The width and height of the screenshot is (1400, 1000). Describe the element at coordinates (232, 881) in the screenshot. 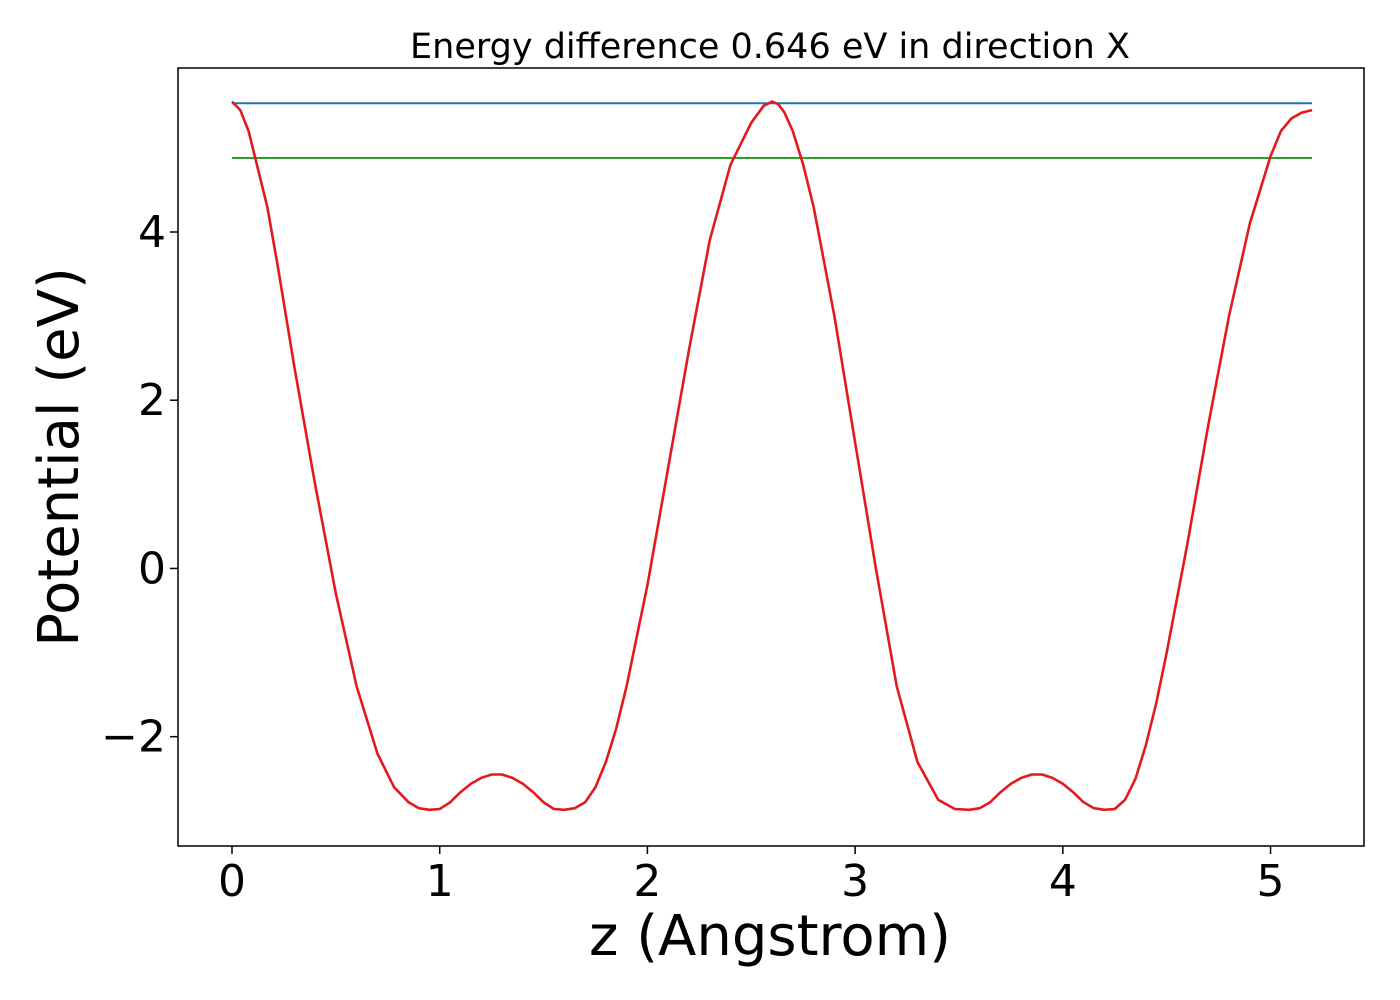

I see `x-tick-label: 0` at that location.